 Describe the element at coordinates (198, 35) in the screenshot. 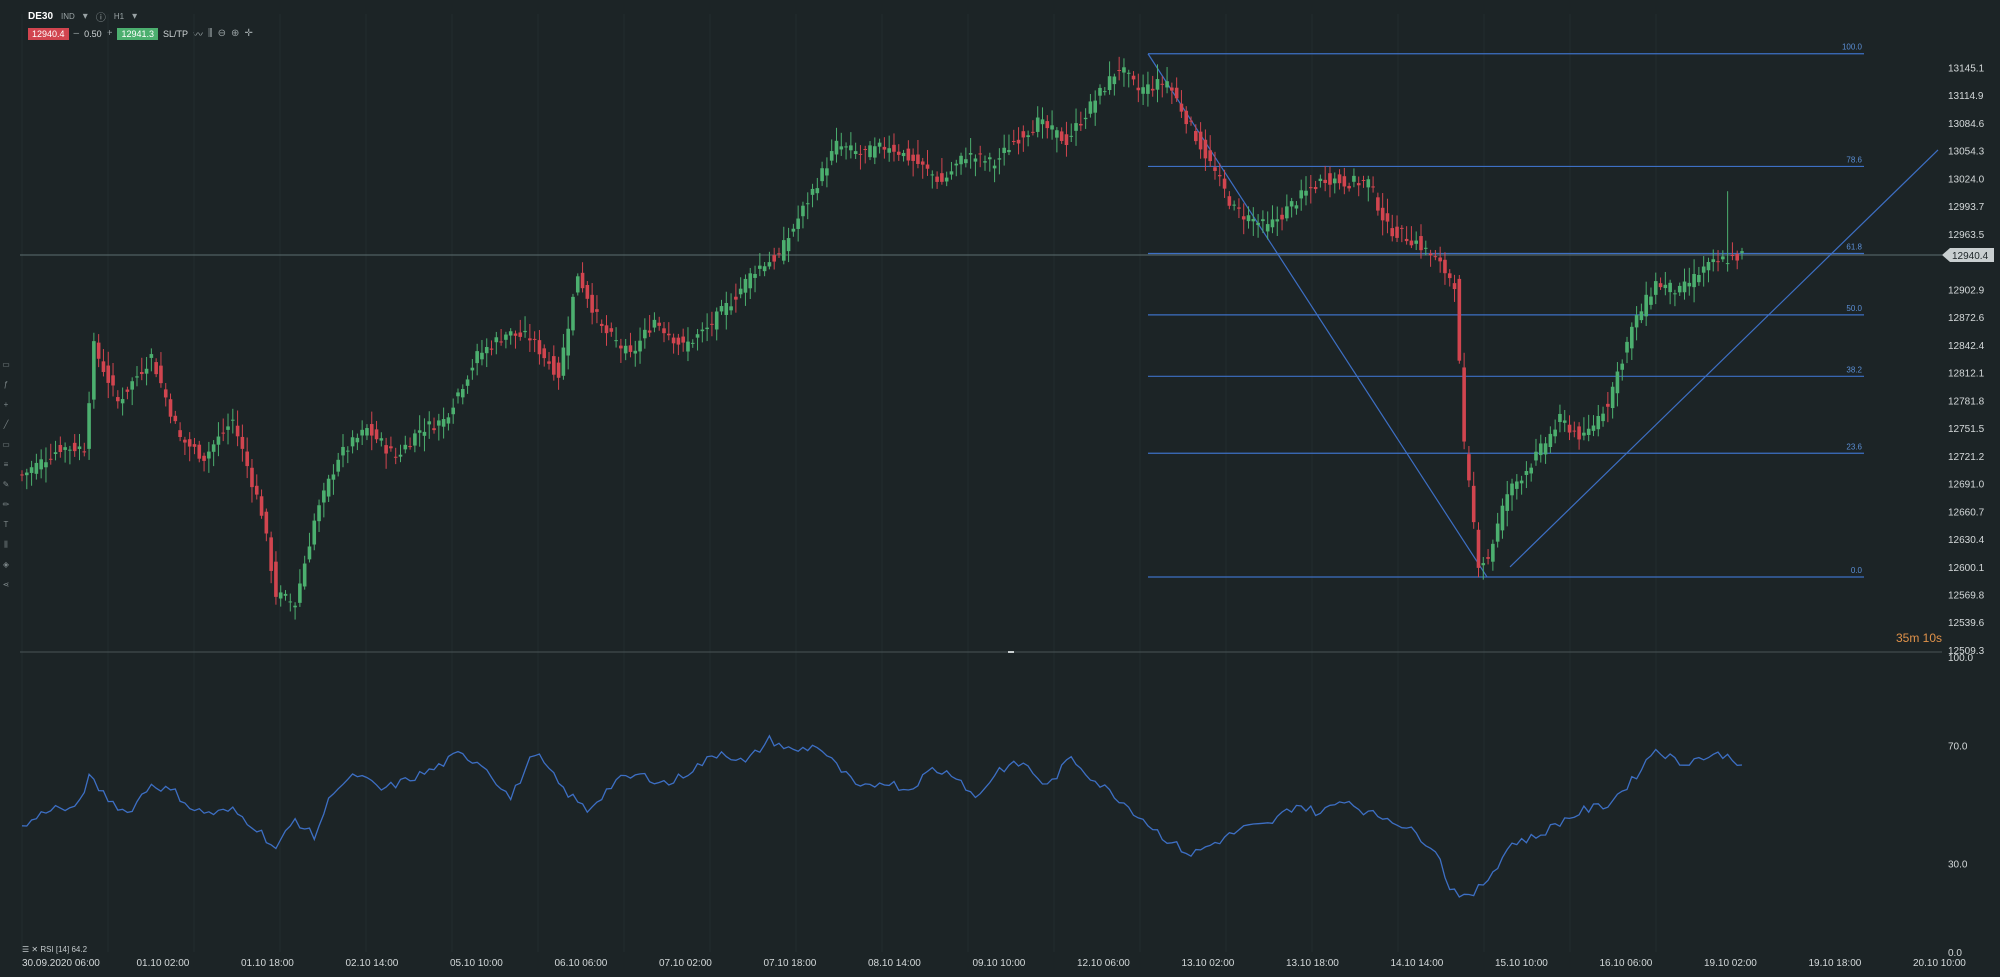

I see `line-chart-icon: 〰` at that location.